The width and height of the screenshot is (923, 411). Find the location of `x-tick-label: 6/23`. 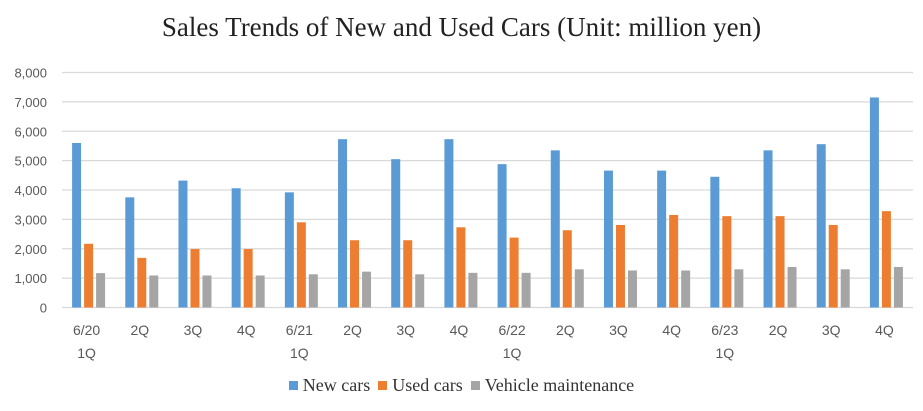

x-tick-label: 6/23 is located at coordinates (724, 330).